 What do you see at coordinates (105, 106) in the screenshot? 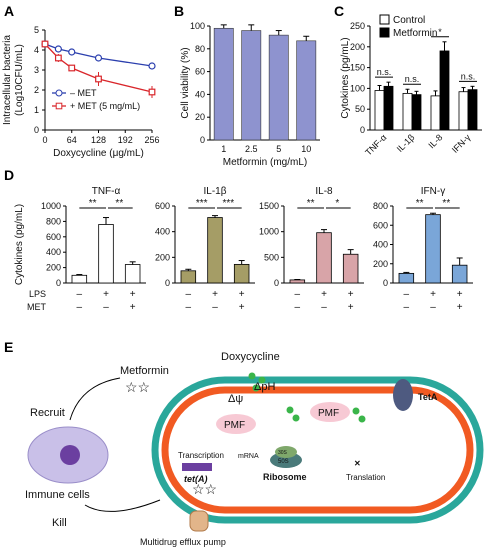
I see `legend-label: + MET (5 mg/mL)` at bounding box center [105, 106].